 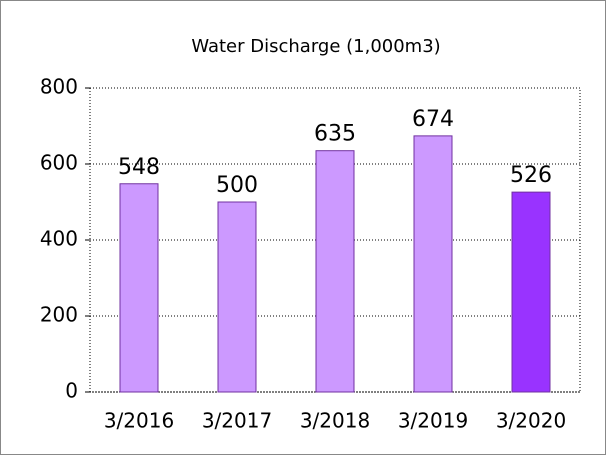 What do you see at coordinates (237, 185) in the screenshot?
I see `data-label: 500` at bounding box center [237, 185].